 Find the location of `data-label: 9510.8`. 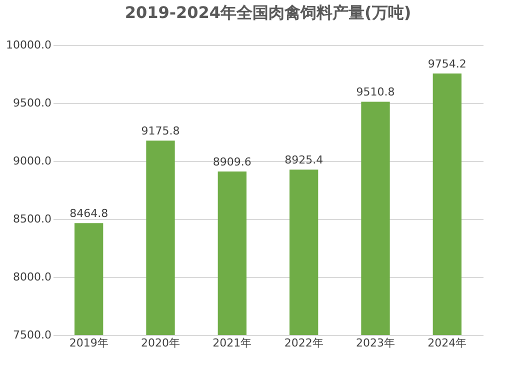

data-label: 9510.8 is located at coordinates (375, 92).